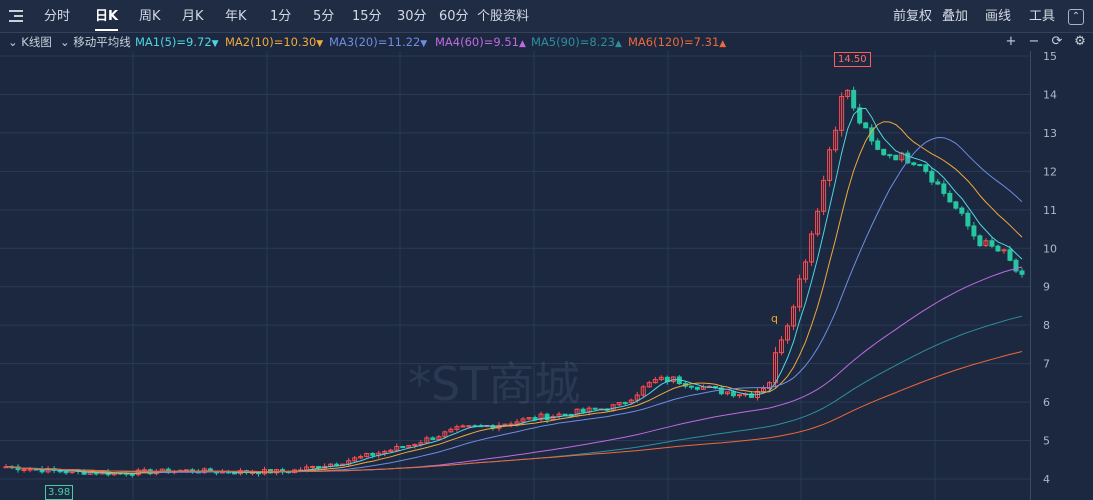 The height and width of the screenshot is (500, 1093). I want to click on collapse-icon: ⌃, so click(1076, 17).